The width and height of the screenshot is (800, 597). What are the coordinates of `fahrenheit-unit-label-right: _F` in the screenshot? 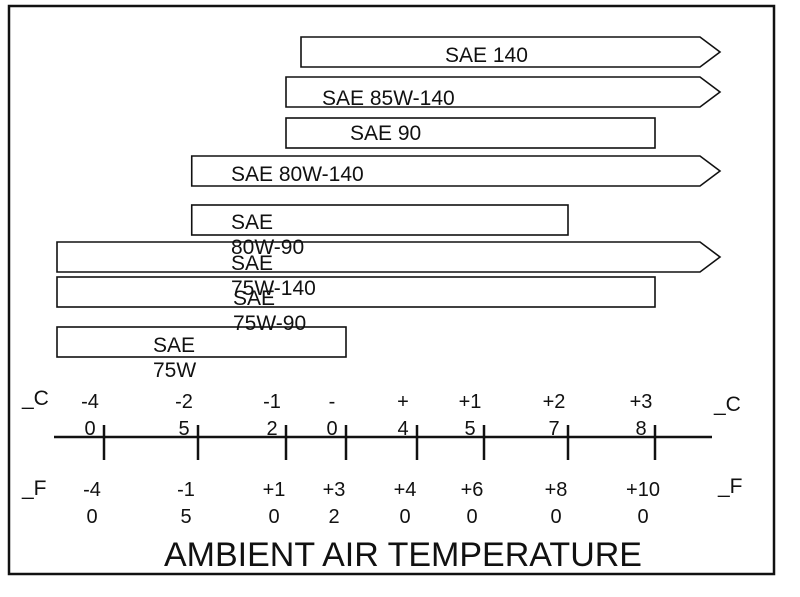 It's located at (730, 486).